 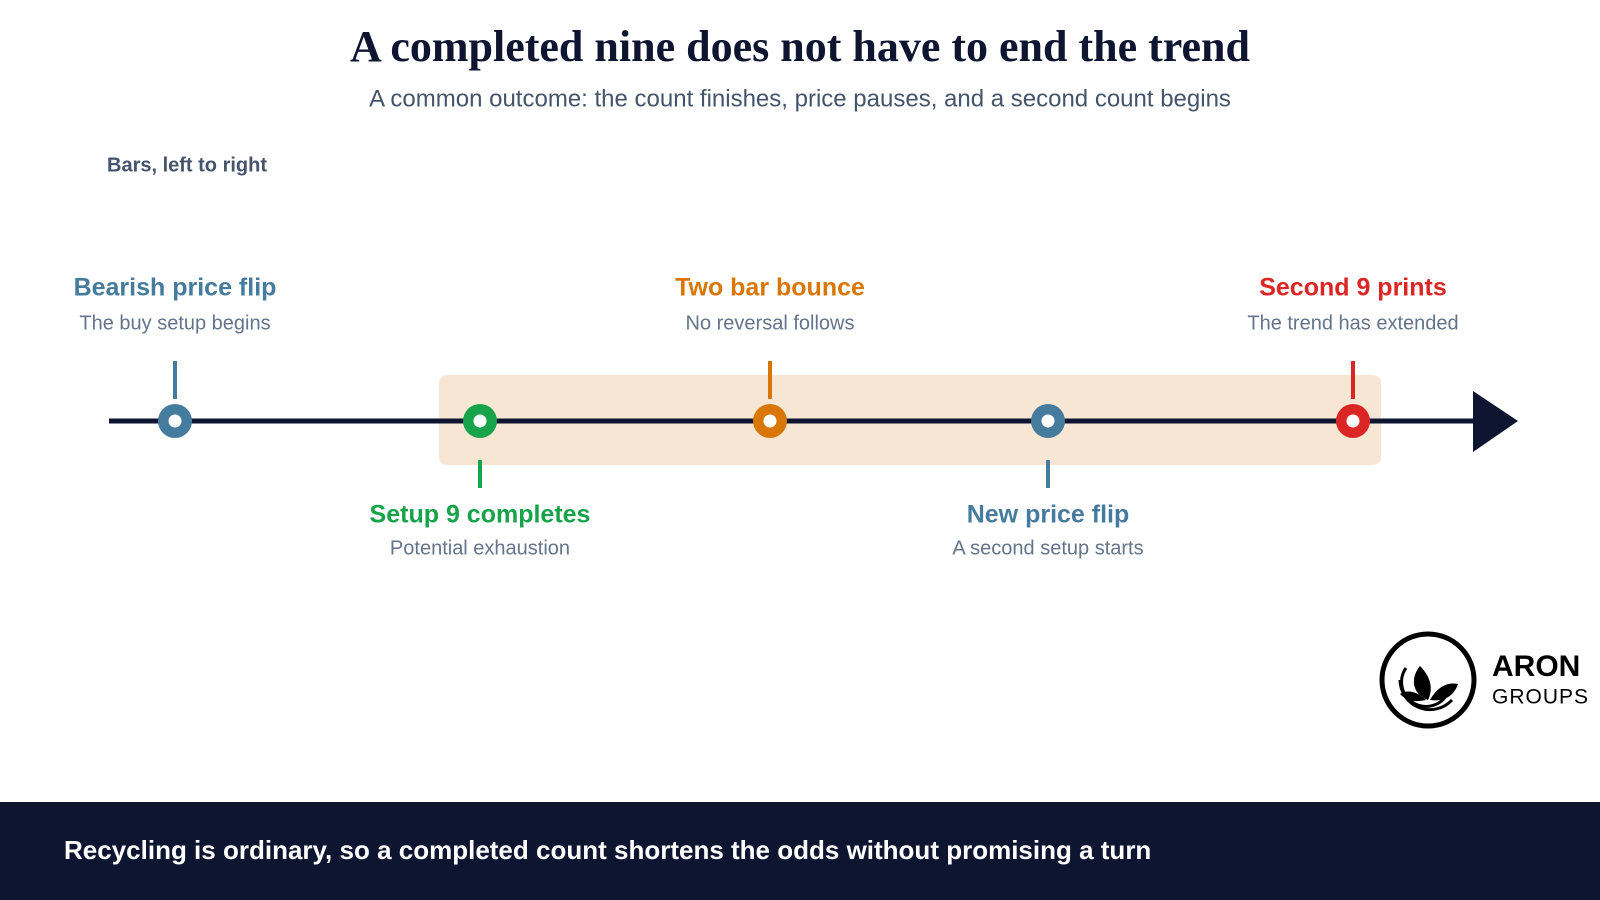 What do you see at coordinates (187, 165) in the screenshot?
I see `axis-label: Bars, left to right` at bounding box center [187, 165].